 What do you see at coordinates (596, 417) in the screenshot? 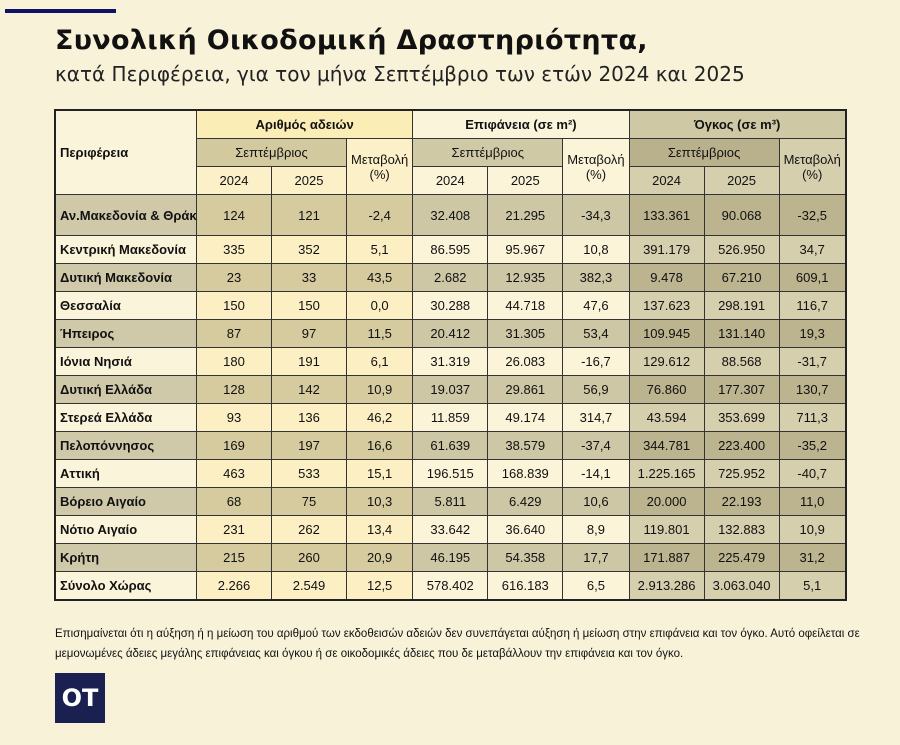
I see `value-cell: 314,7` at bounding box center [596, 417].